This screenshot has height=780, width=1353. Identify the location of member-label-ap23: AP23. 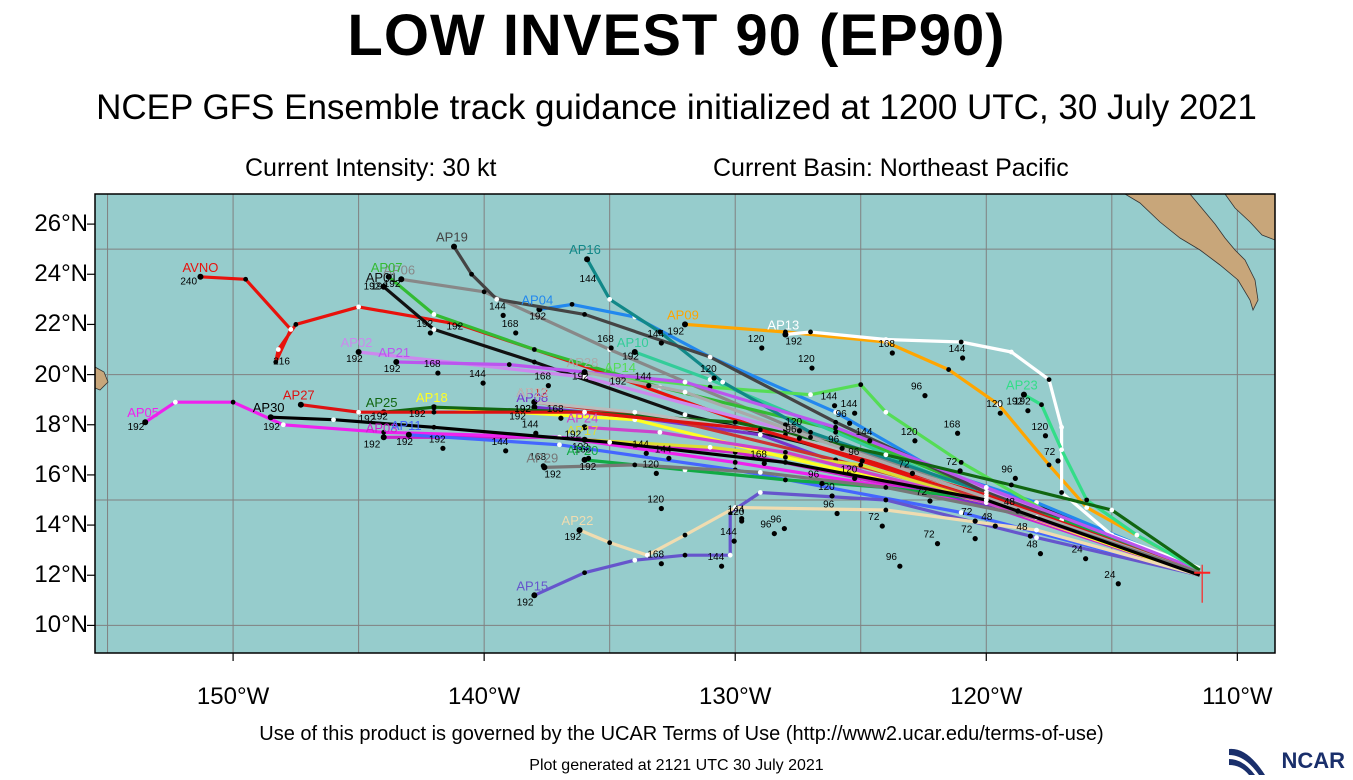
(1022, 385).